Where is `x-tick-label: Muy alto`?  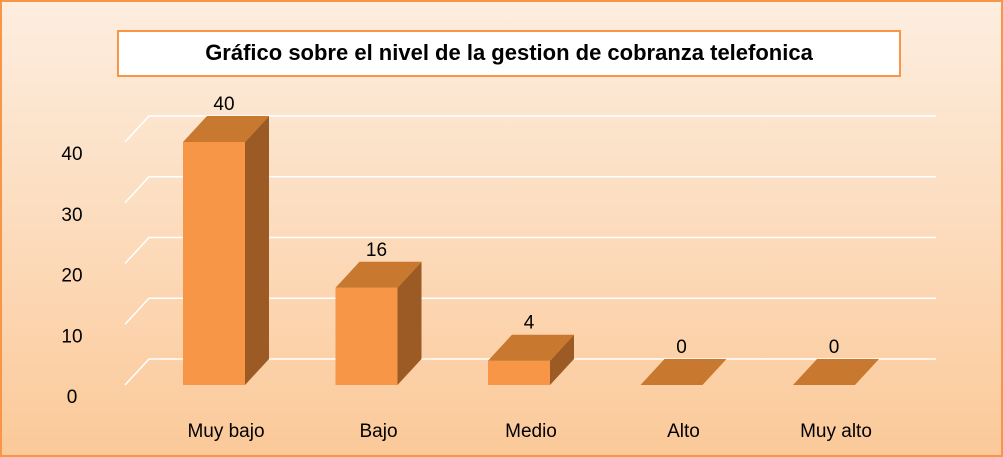 x-tick-label: Muy alto is located at coordinates (836, 431).